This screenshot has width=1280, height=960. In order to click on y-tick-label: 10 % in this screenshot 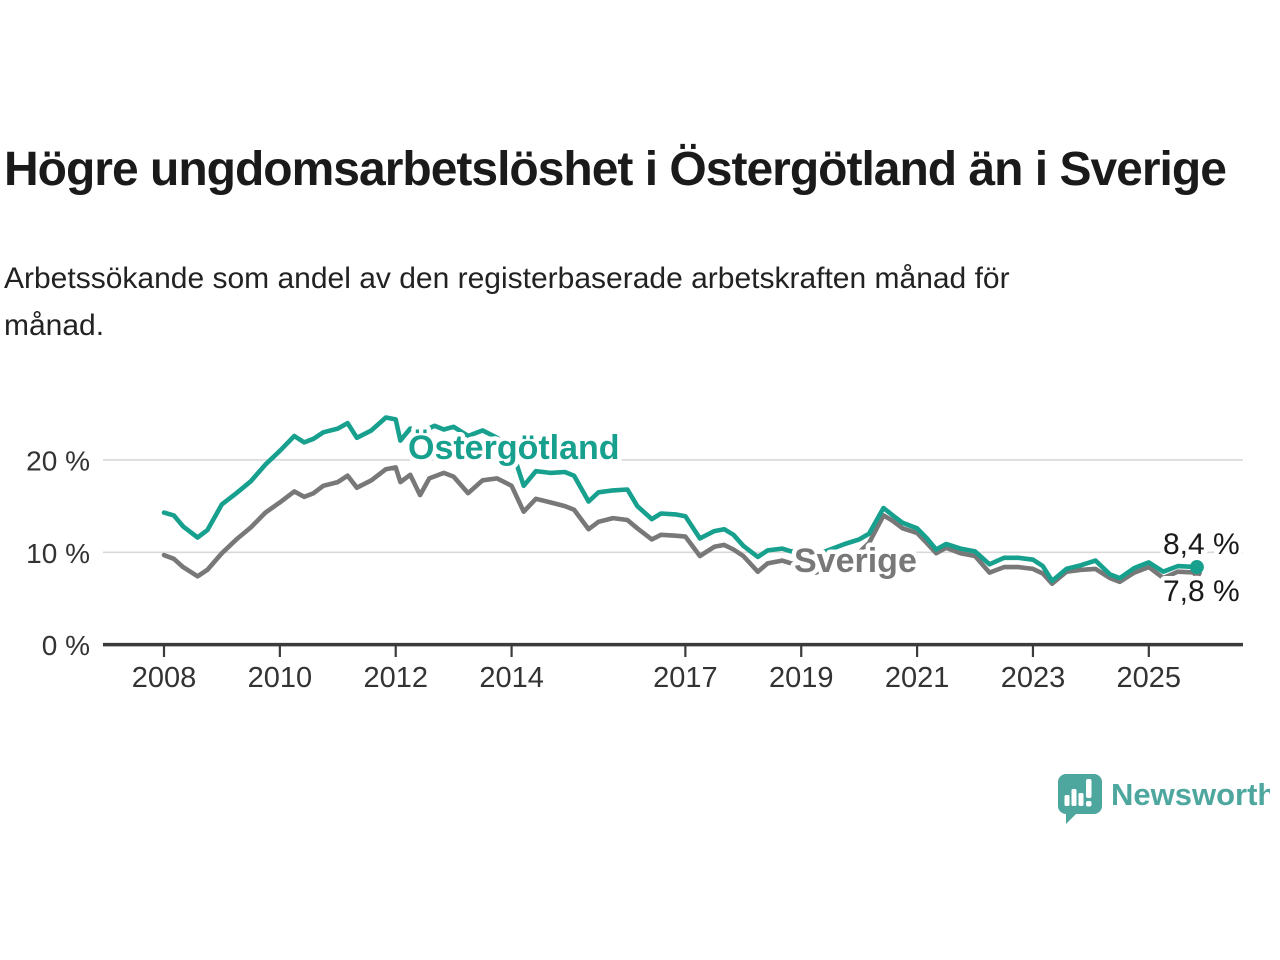, I will do `click(58, 553)`.